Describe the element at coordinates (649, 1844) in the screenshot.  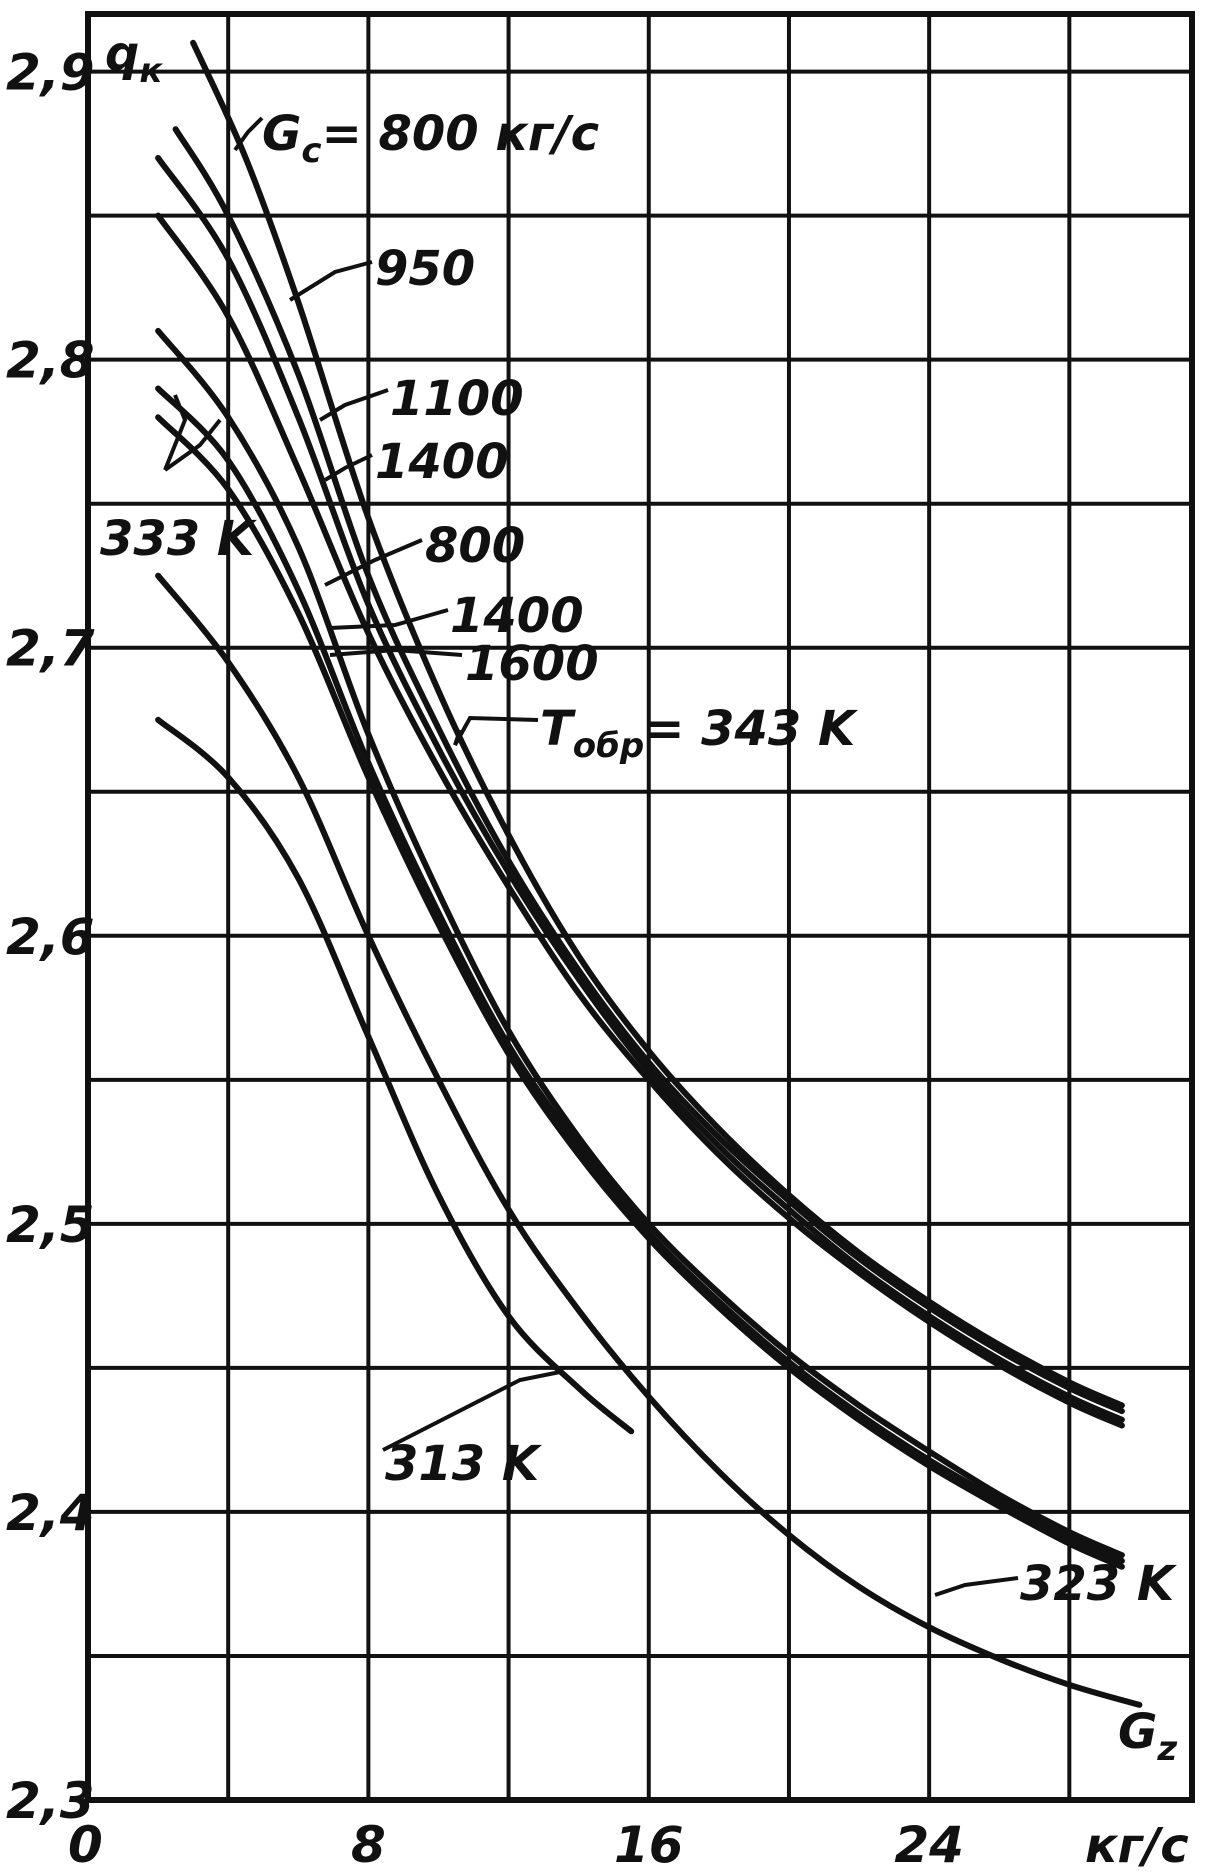
I see `x-tick-label: 16` at that location.